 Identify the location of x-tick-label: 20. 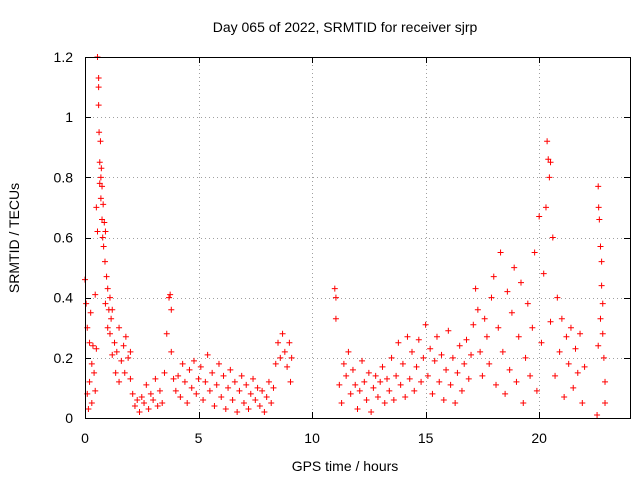
(539, 438).